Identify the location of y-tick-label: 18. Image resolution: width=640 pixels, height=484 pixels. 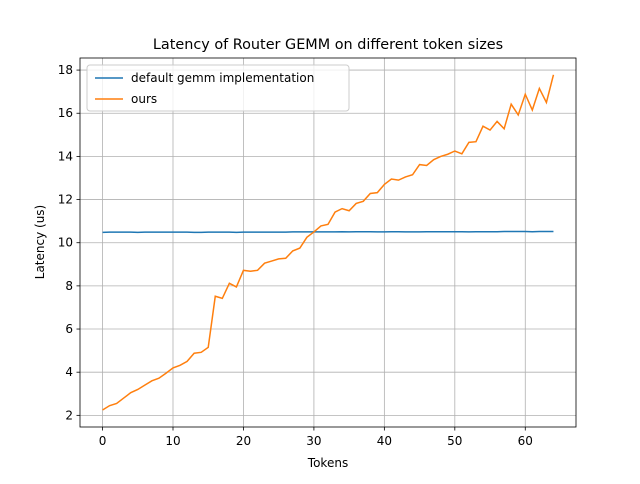
(65, 70).